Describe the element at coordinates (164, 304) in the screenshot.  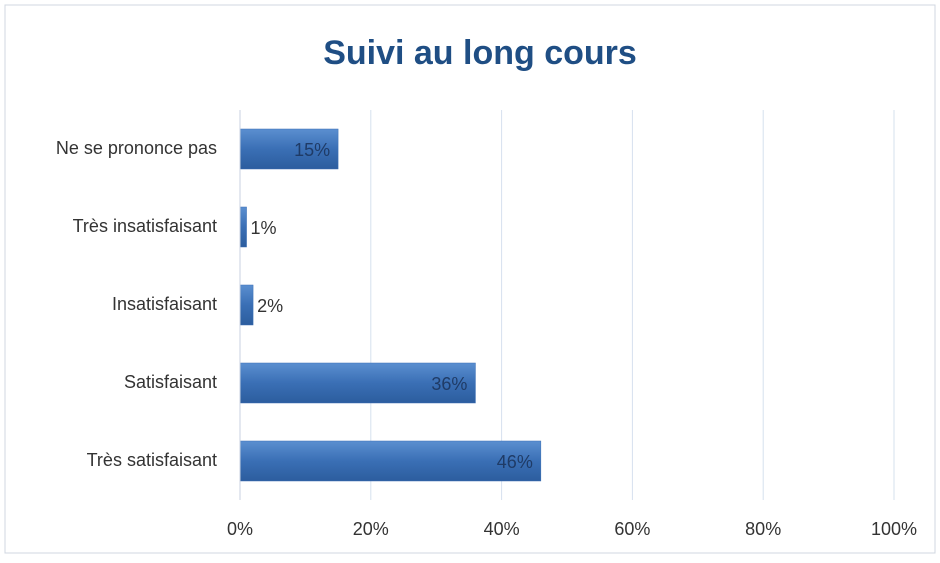
I see `y-tick-label: Insatisfaisant` at that location.